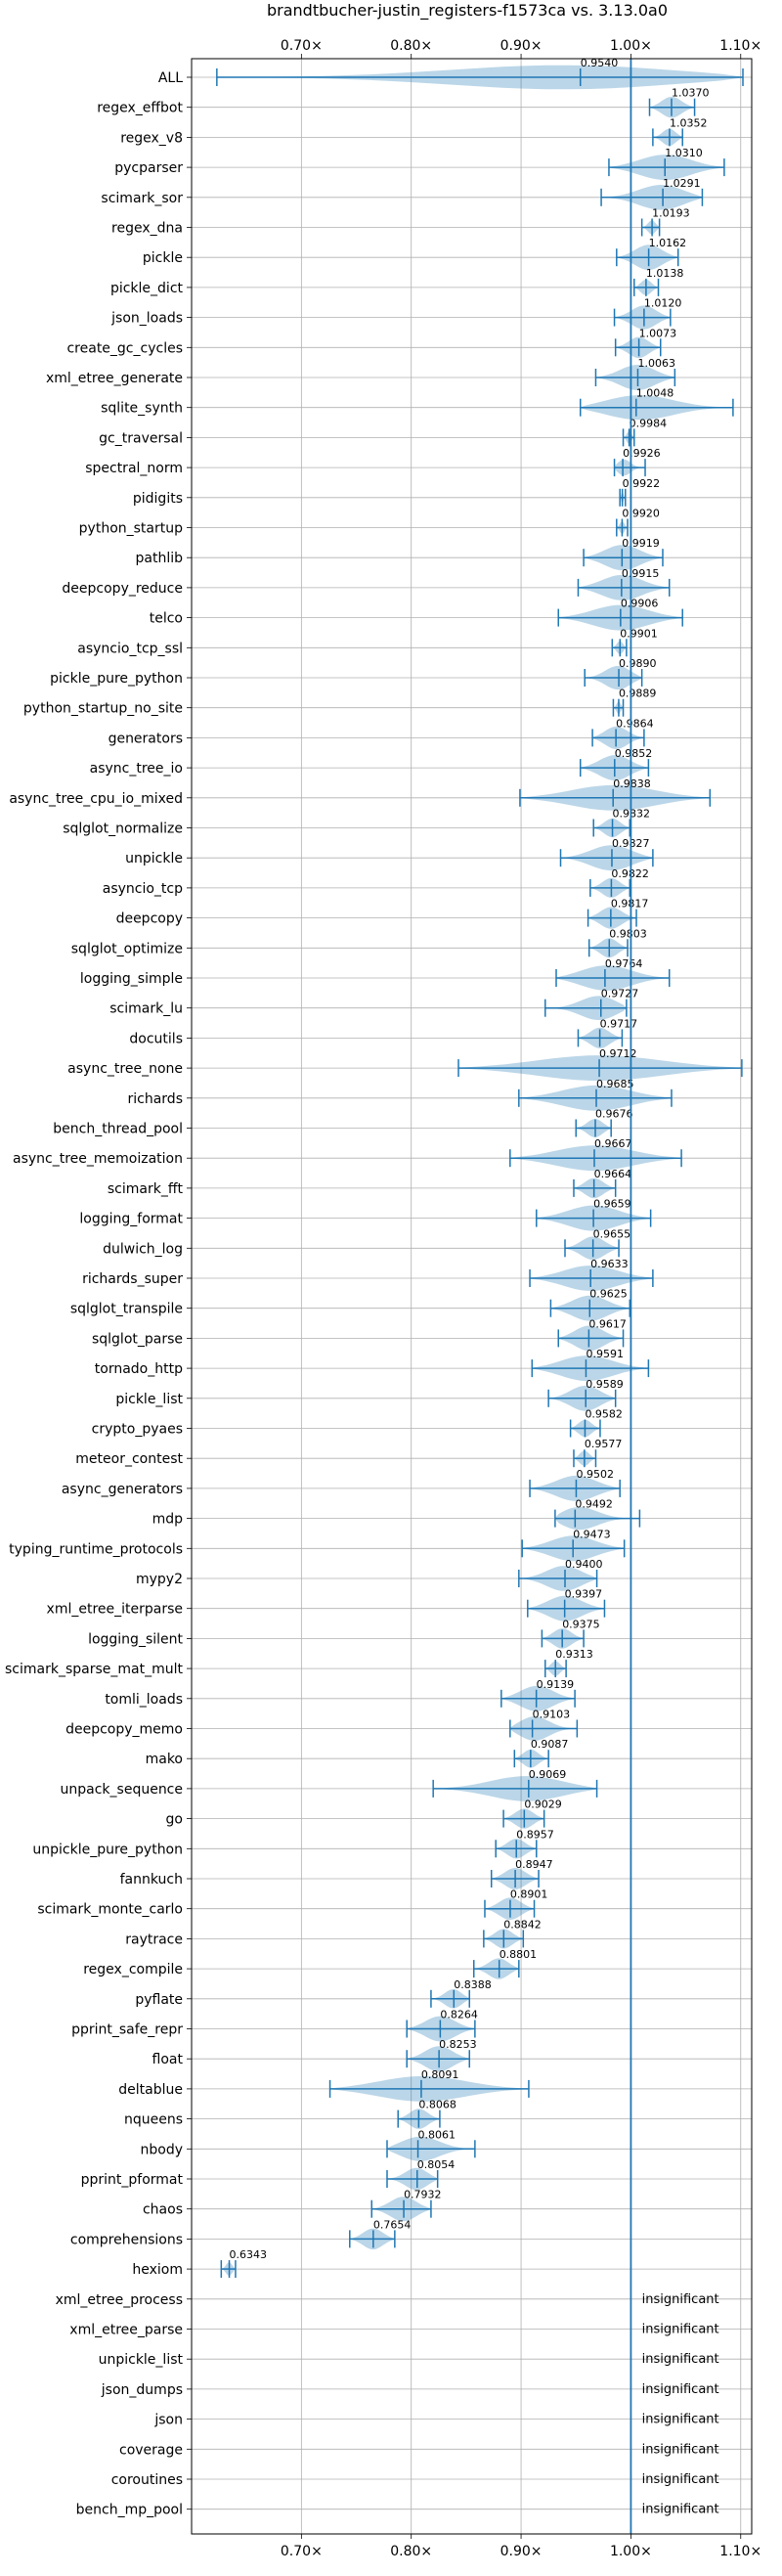 The width and height of the screenshot is (782, 2576). What do you see at coordinates (635, 723) in the screenshot?
I see `value-label: 0.9864` at bounding box center [635, 723].